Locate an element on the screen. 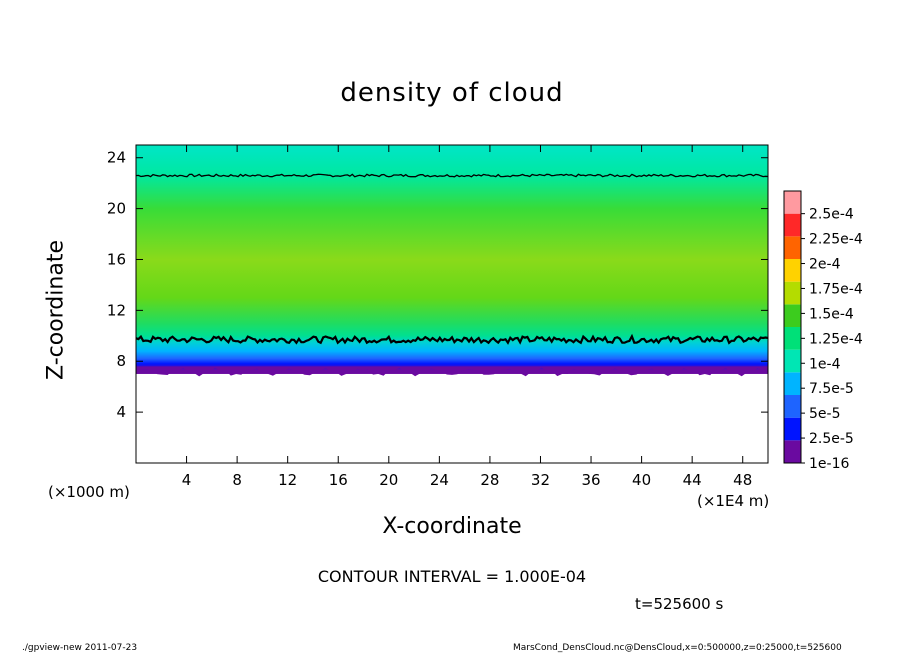 The height and width of the screenshot is (654, 904). y-tick-label: 8 is located at coordinates (121, 361).